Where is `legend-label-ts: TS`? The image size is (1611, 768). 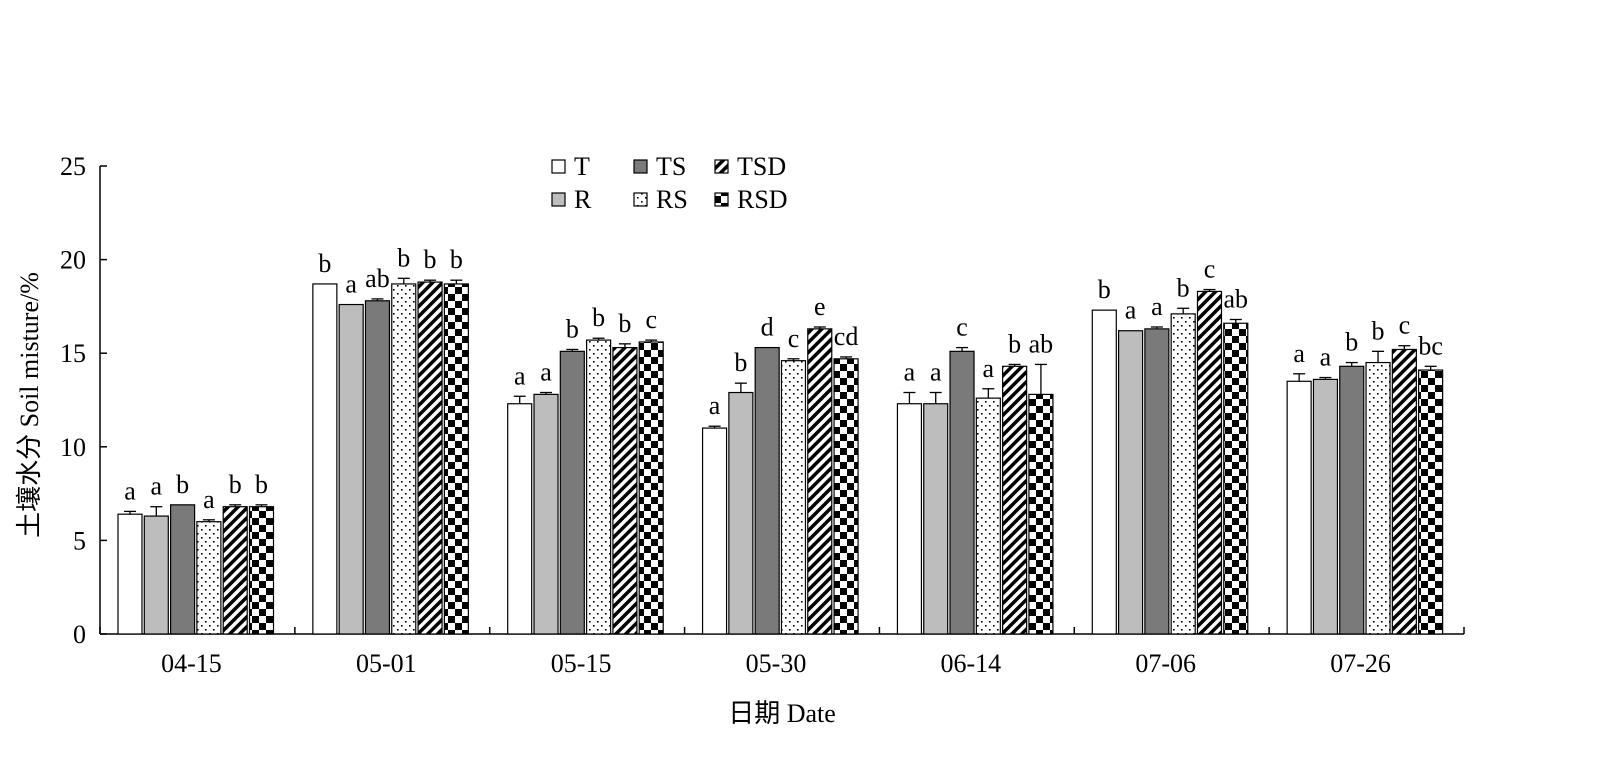
legend-label-ts: TS is located at coordinates (671, 166).